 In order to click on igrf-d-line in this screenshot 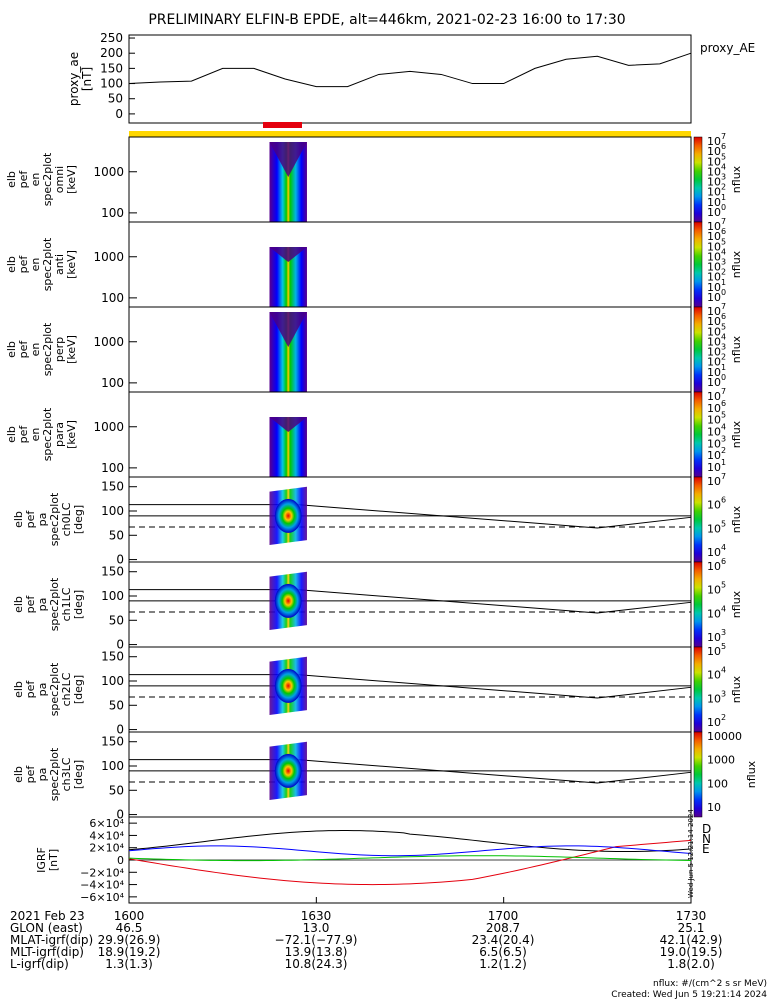, I will do `click(410, 862)`.